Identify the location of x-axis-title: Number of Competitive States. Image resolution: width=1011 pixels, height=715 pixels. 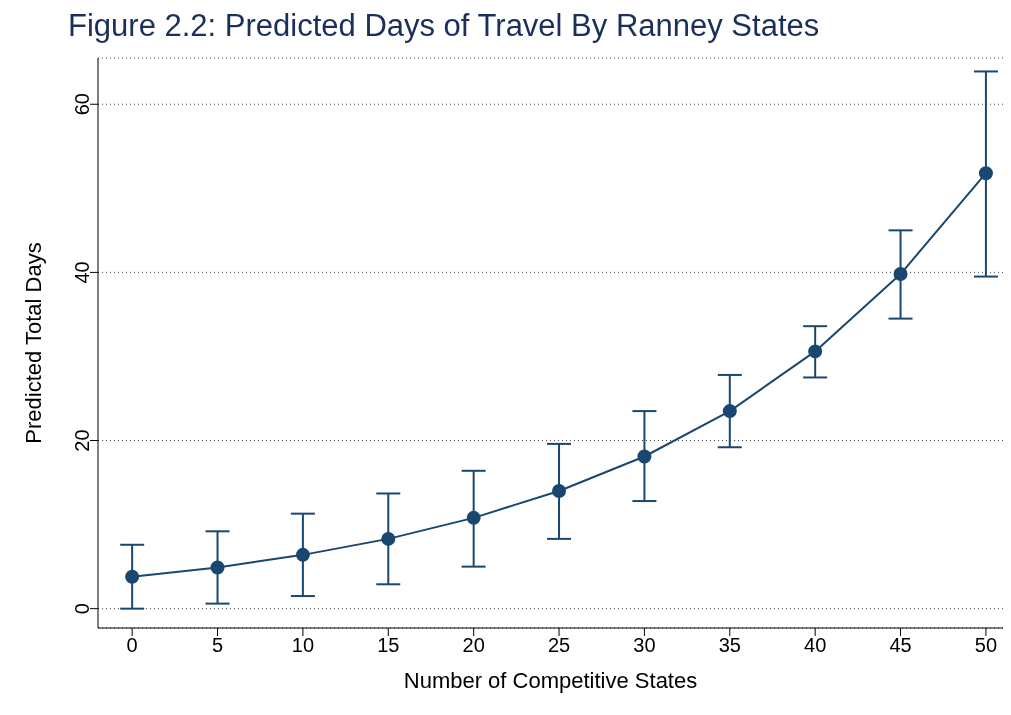
(550, 680).